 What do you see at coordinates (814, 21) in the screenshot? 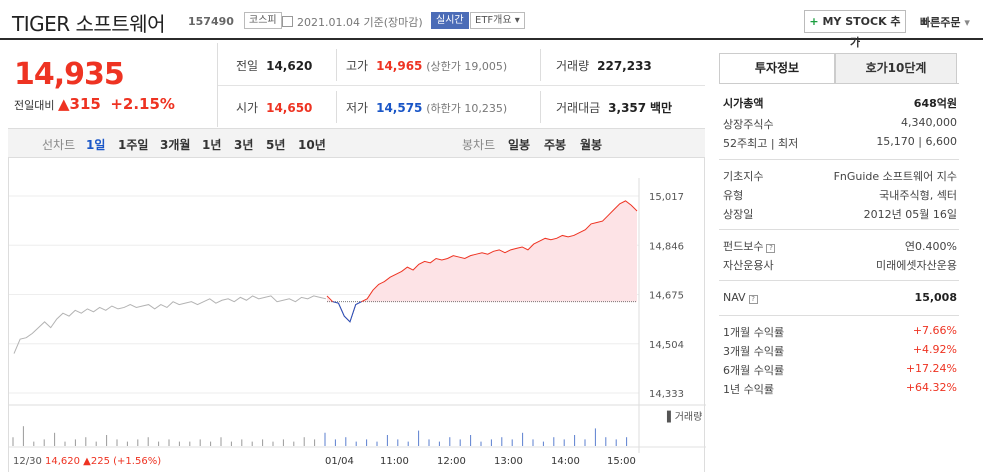
I see `plus-icon: +` at bounding box center [814, 21].